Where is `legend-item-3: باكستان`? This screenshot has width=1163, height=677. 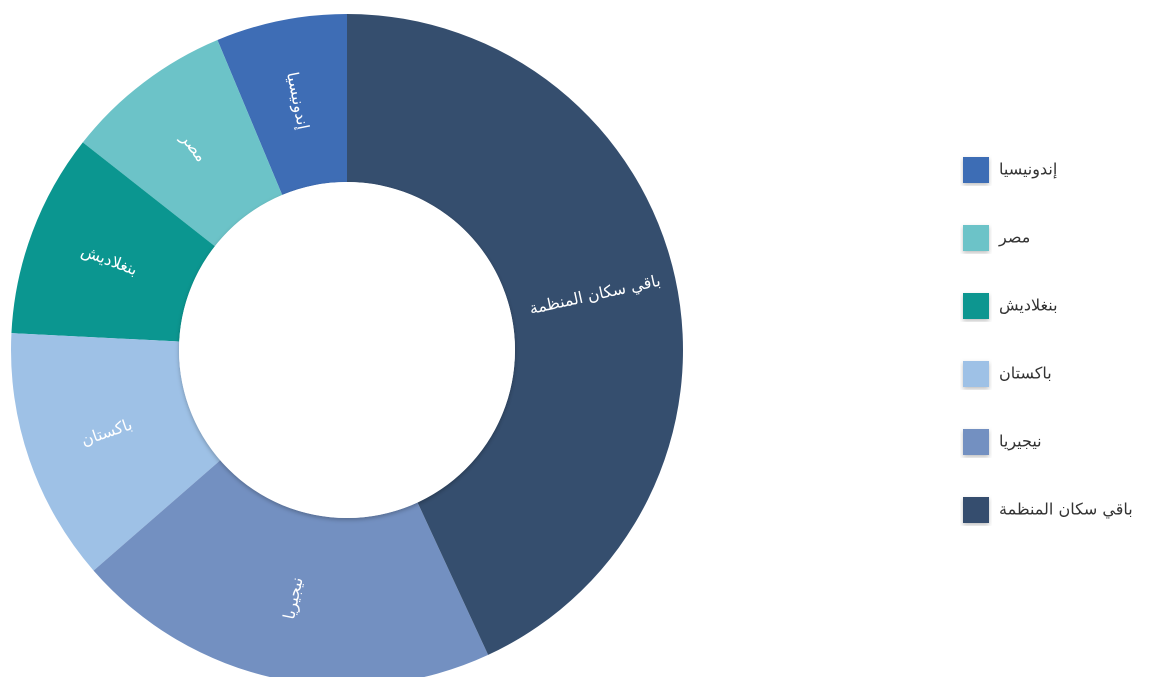 legend-item-3: باكستان is located at coordinates (1007, 374).